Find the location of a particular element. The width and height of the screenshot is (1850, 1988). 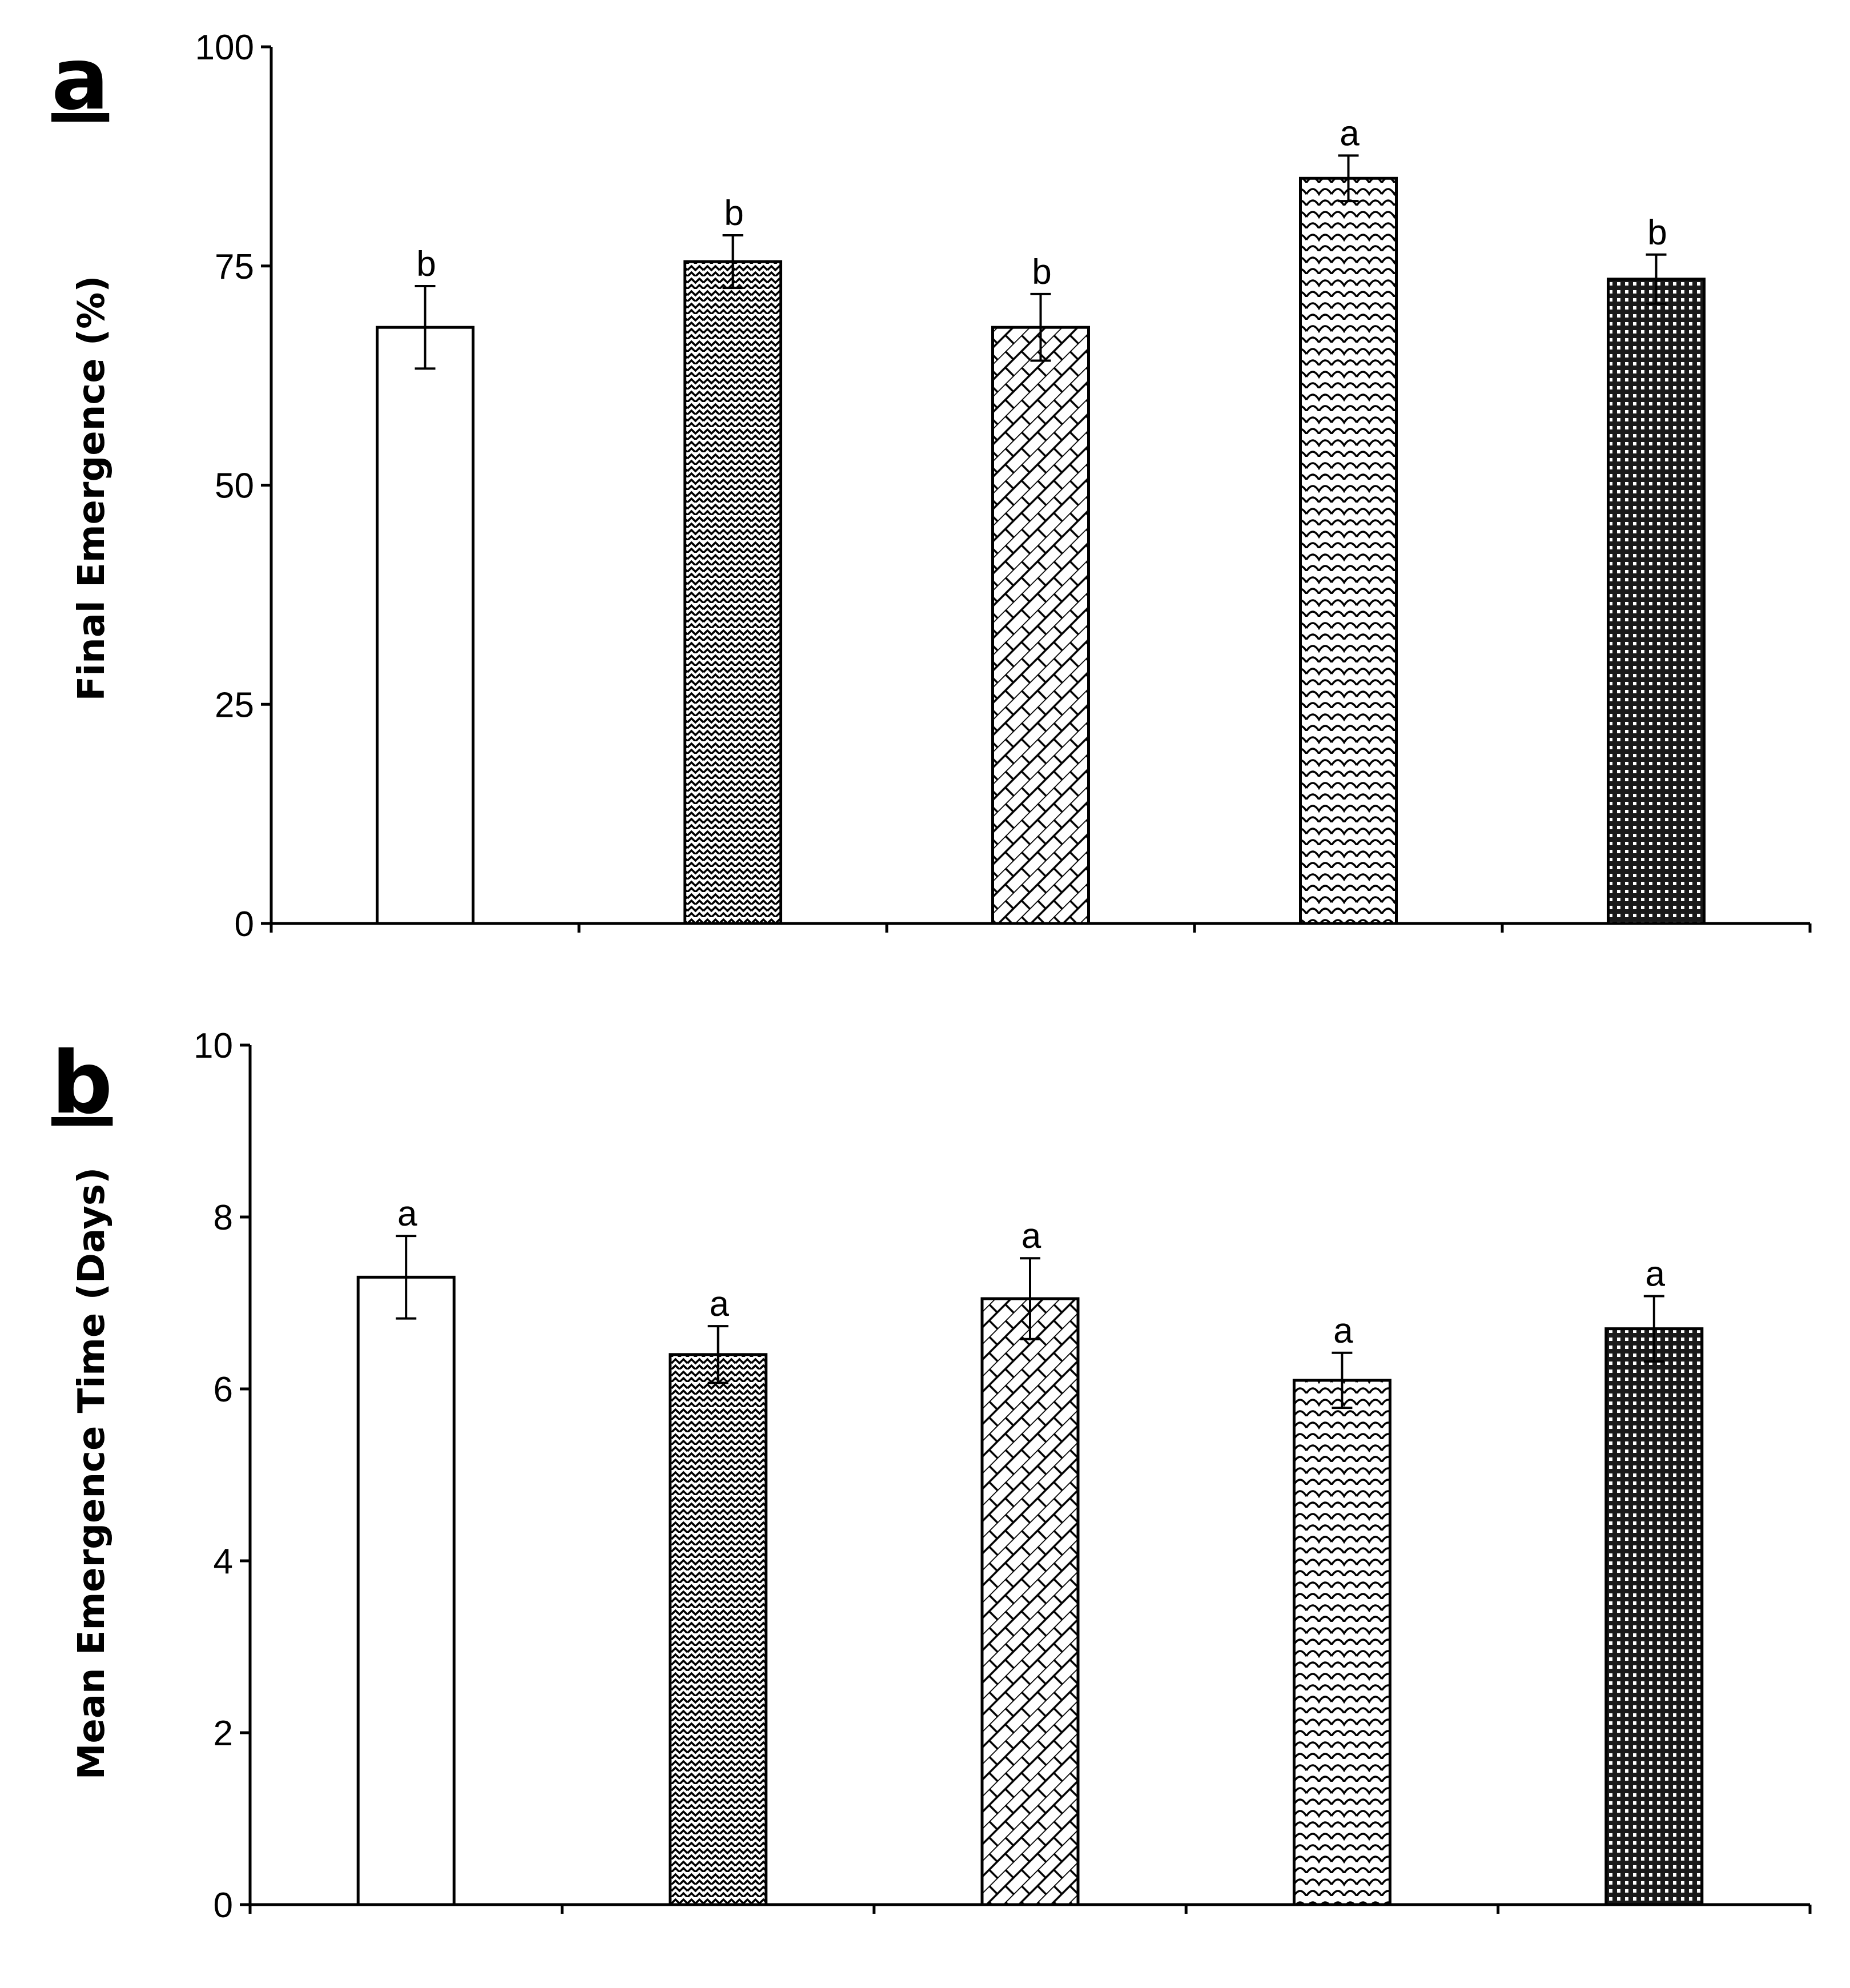

y-tick-label: 50 is located at coordinates (235, 486).